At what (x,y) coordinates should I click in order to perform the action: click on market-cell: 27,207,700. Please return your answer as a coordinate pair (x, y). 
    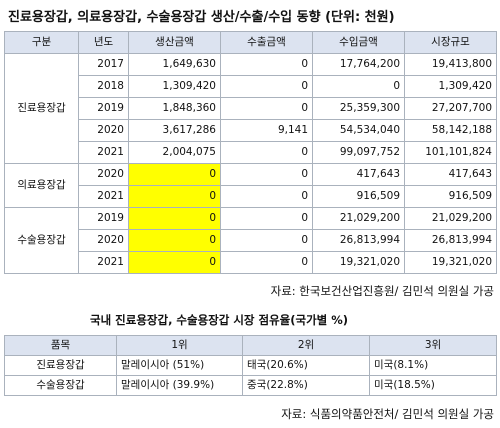
    Looking at the image, I should click on (450, 108).